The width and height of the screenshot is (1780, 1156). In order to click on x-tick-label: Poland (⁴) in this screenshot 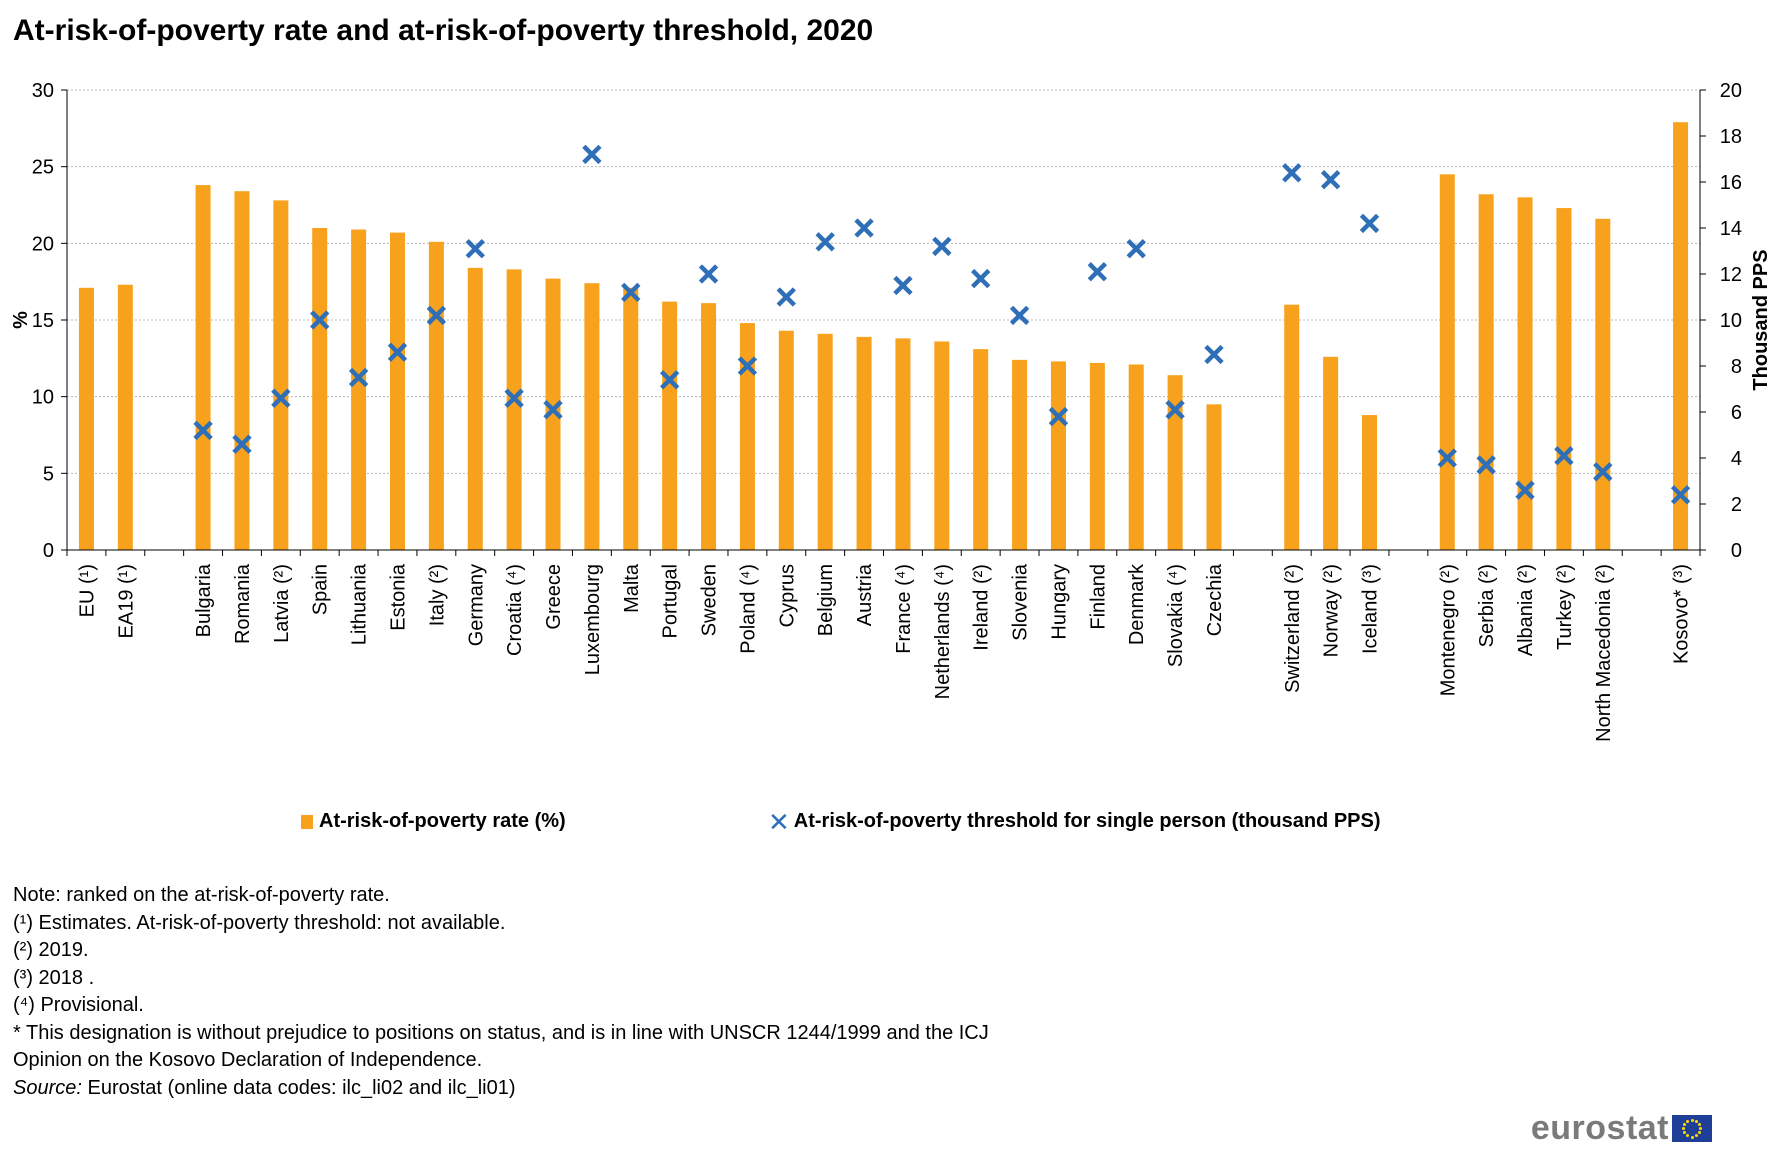, I will do `click(748, 609)`.